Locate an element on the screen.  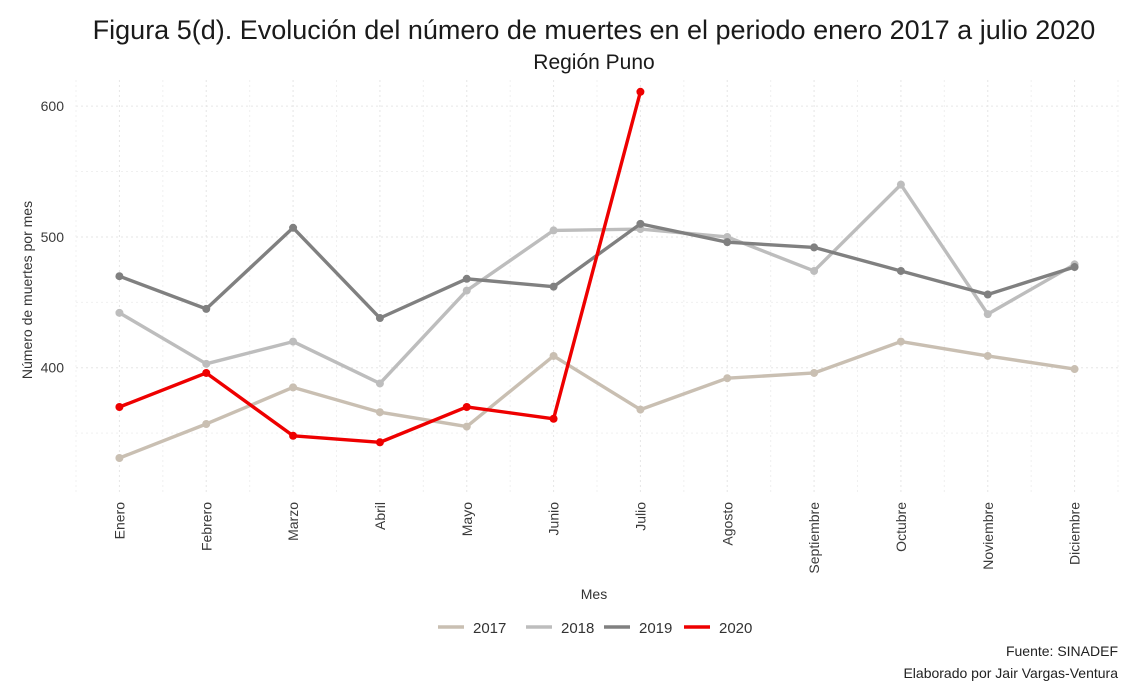
x-tick-label: Septiembre is located at coordinates (814, 538).